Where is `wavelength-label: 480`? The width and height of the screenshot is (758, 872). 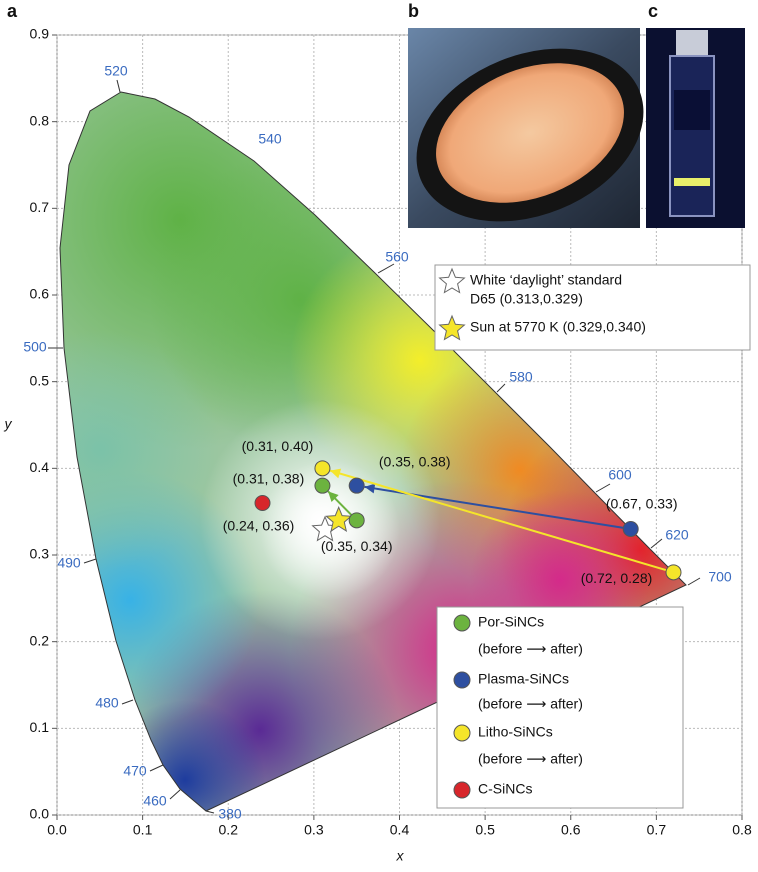
wavelength-label: 480 is located at coordinates (107, 703).